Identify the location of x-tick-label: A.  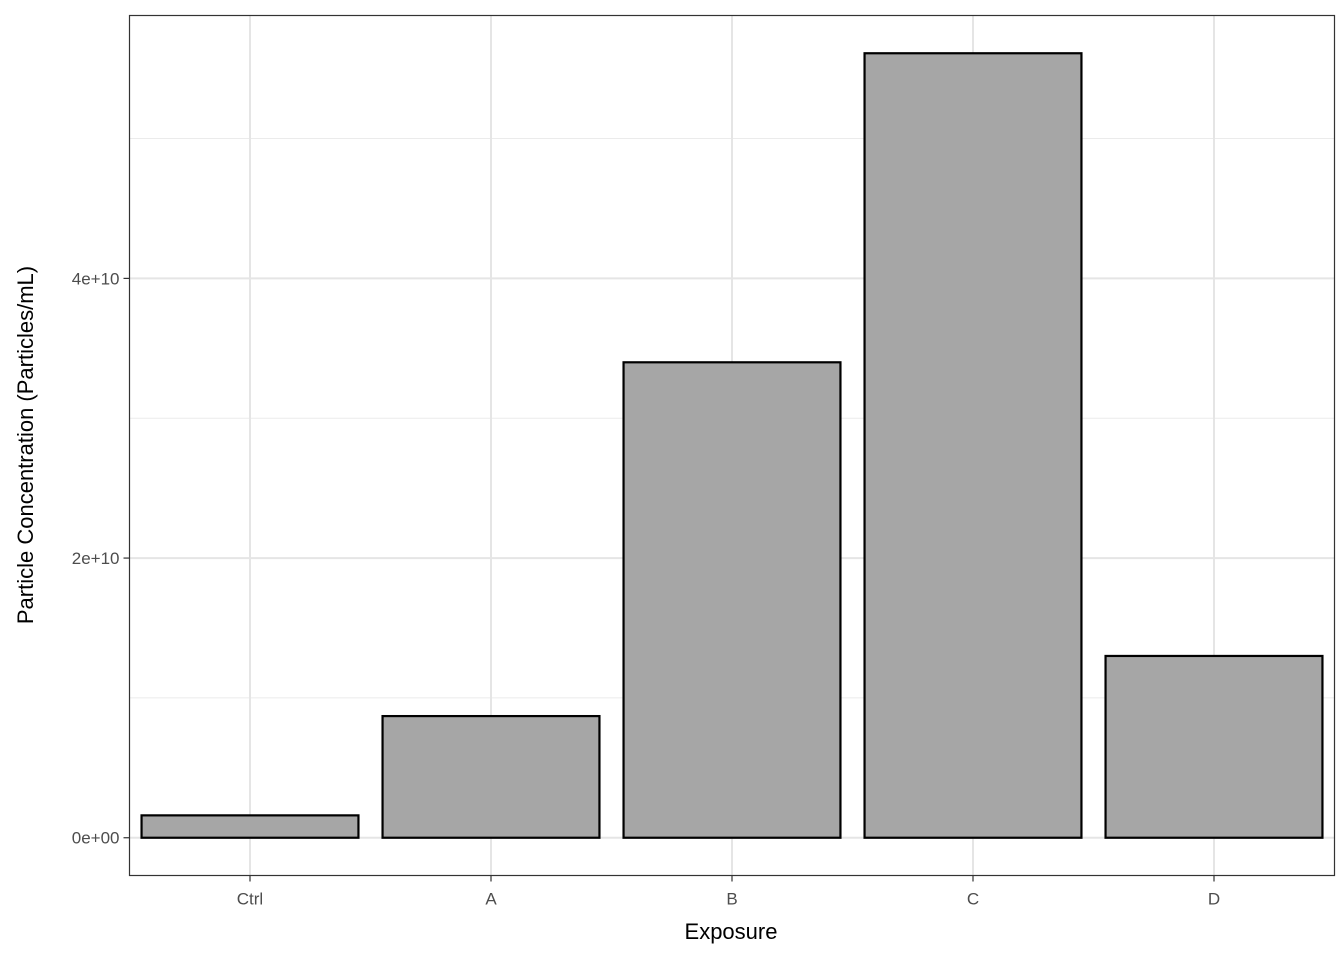
(491, 899).